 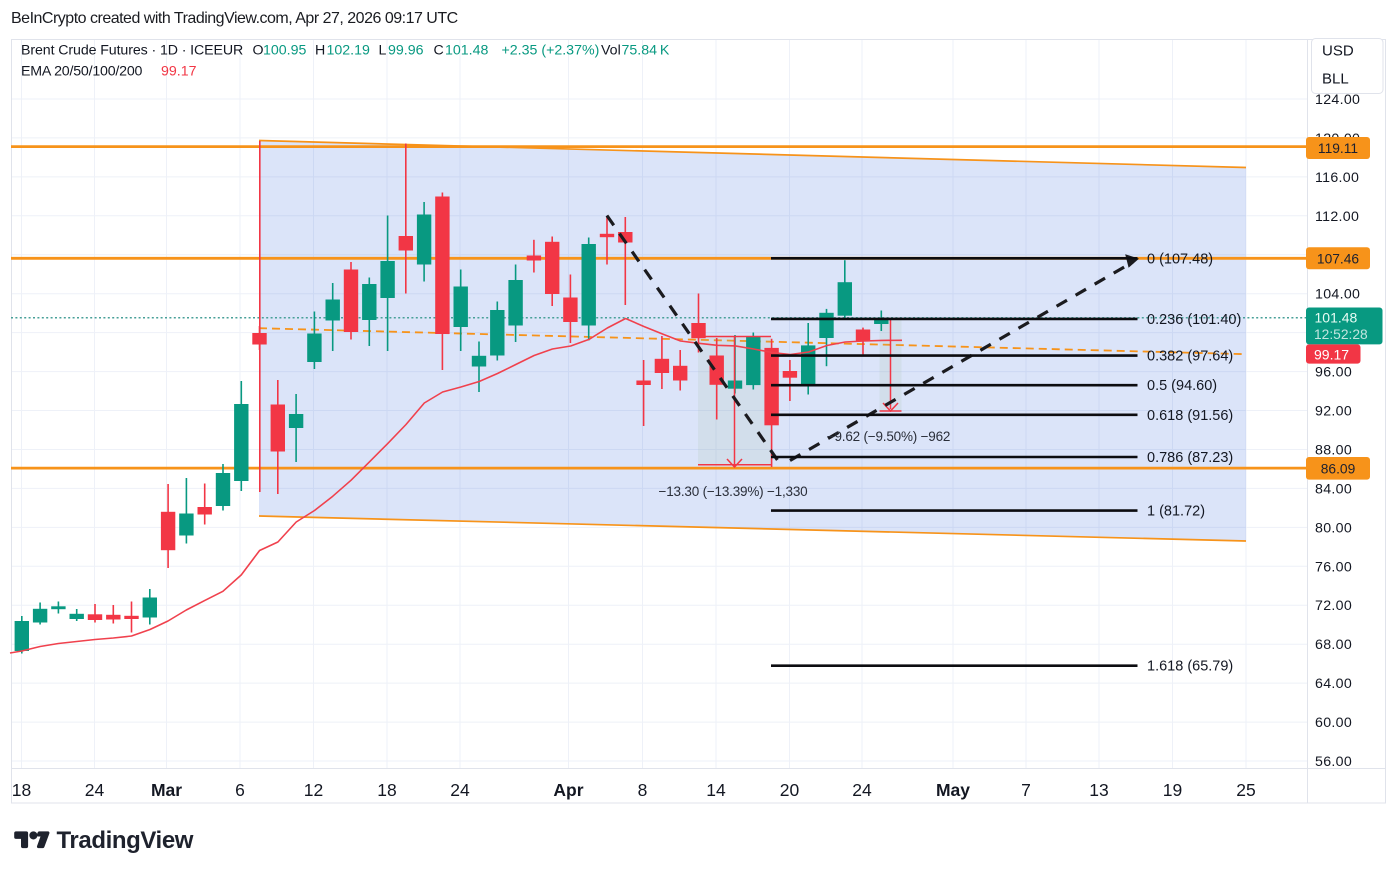 What do you see at coordinates (1333, 684) in the screenshot?
I see `svg-text: 64.00` at bounding box center [1333, 684].